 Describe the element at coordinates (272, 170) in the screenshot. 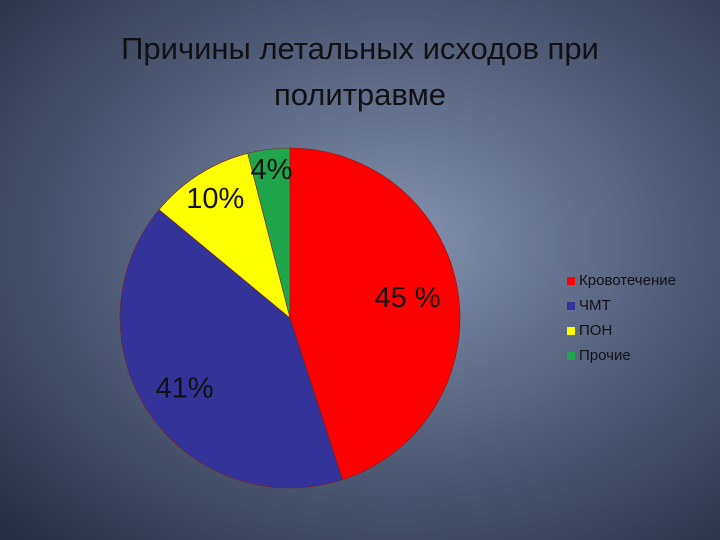

I see `data-label: 4%` at that location.